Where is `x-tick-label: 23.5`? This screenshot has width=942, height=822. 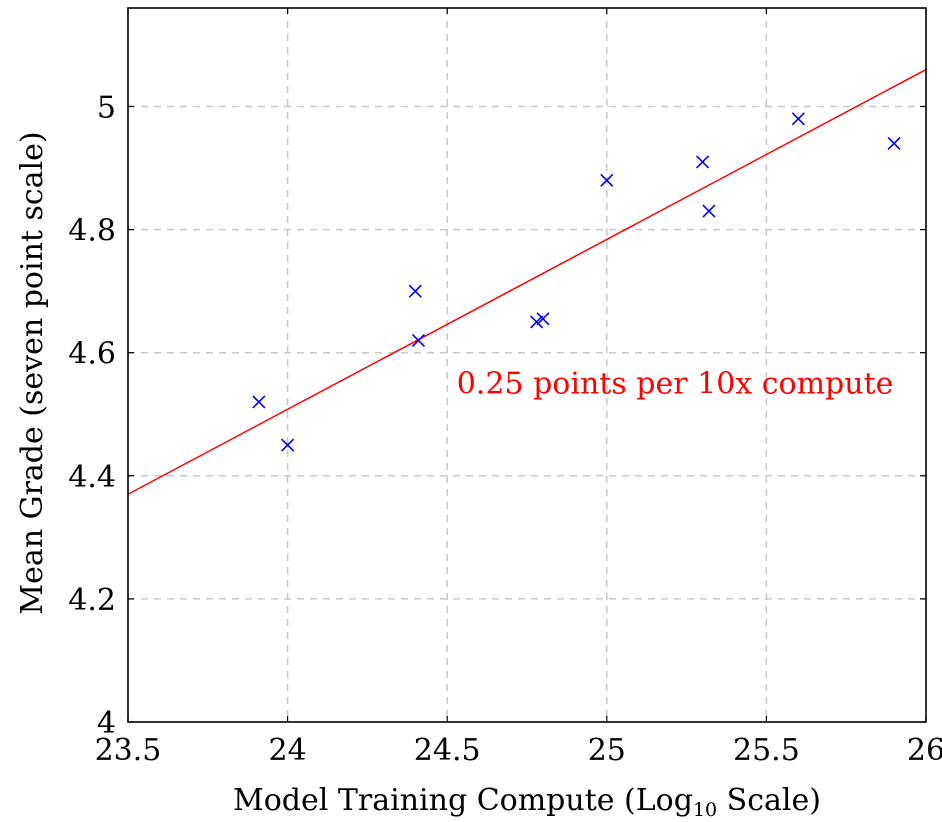 x-tick-label: 23.5 is located at coordinates (128, 750).